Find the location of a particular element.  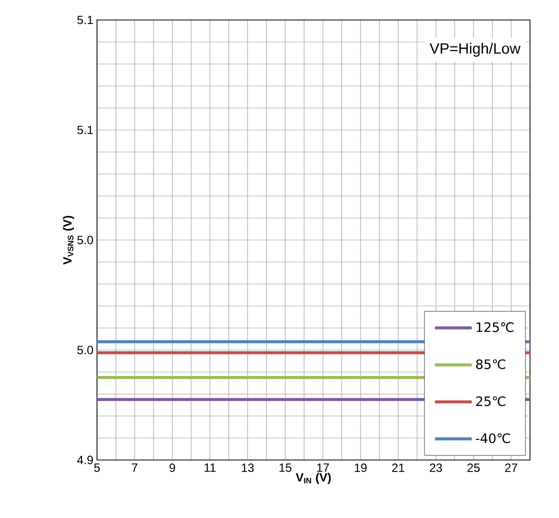

x-tick-label: 5 is located at coordinates (97, 468).